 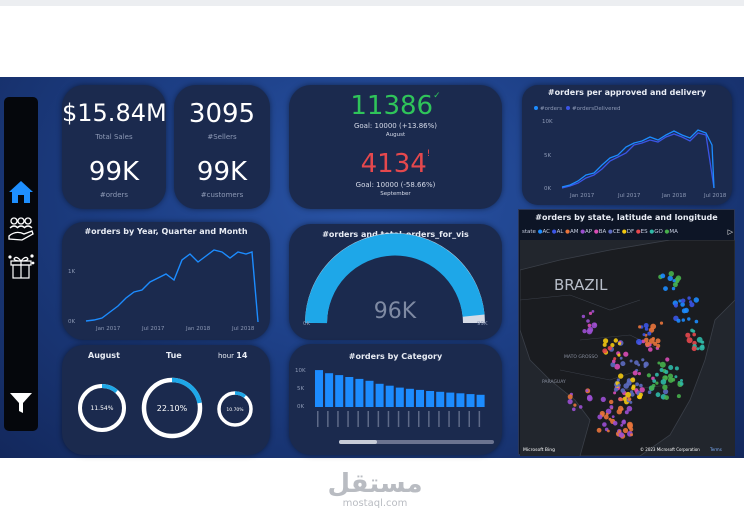 What do you see at coordinates (114, 147) in the screenshot?
I see `kpi-card-sales: $15.84M Total Sales 99K #orders` at bounding box center [114, 147].